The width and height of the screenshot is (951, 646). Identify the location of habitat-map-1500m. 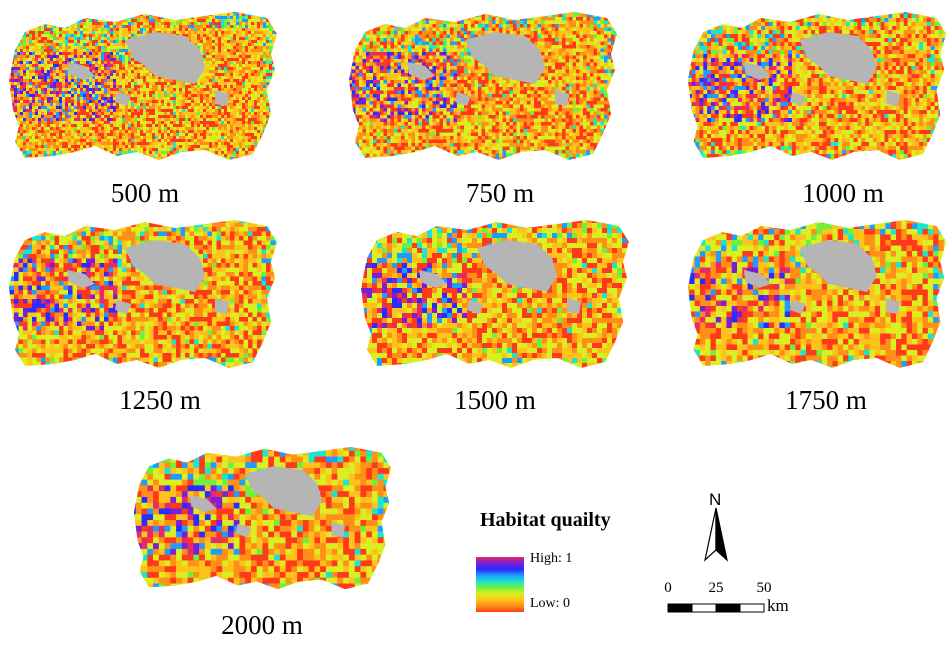
(495, 294).